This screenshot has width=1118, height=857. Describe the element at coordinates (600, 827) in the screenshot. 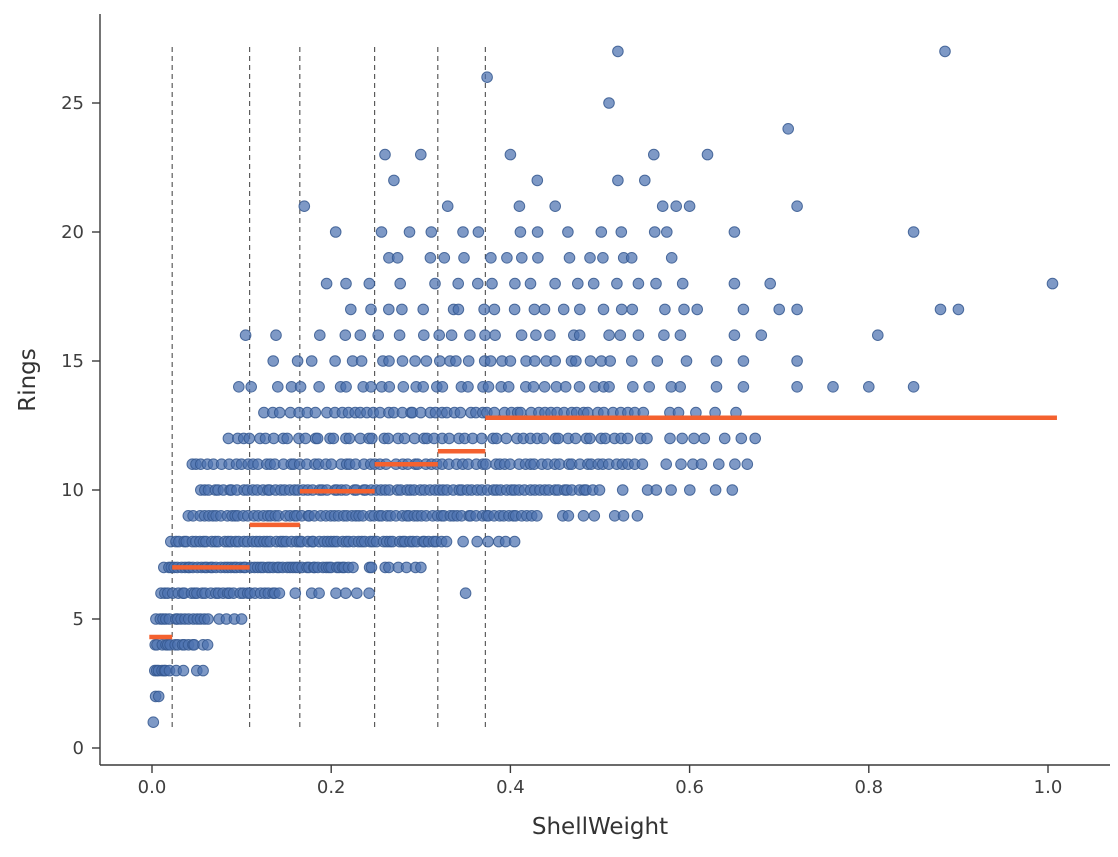

I see `x-axis-label: ShellWeight` at that location.